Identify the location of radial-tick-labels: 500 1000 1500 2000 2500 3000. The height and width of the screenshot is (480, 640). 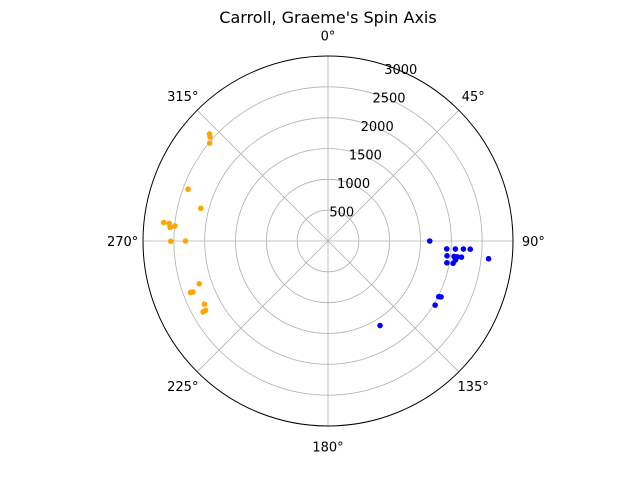
(373, 141).